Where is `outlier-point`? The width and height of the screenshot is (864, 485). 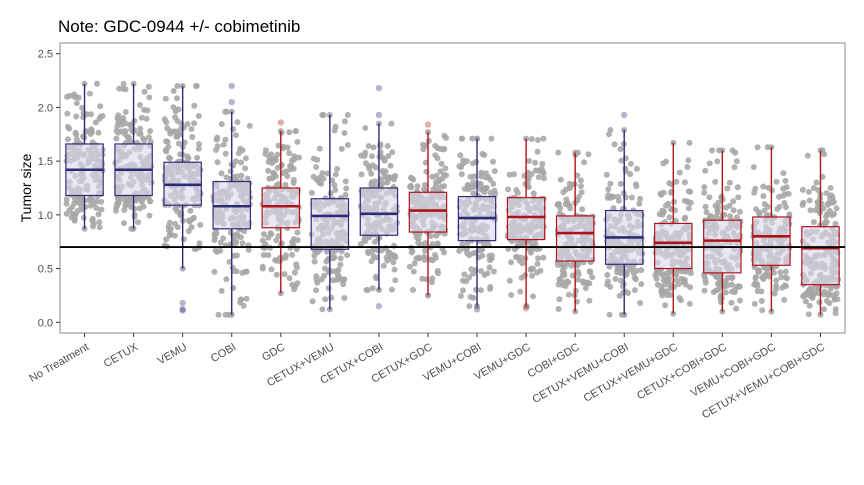 outlier-point is located at coordinates (379, 115).